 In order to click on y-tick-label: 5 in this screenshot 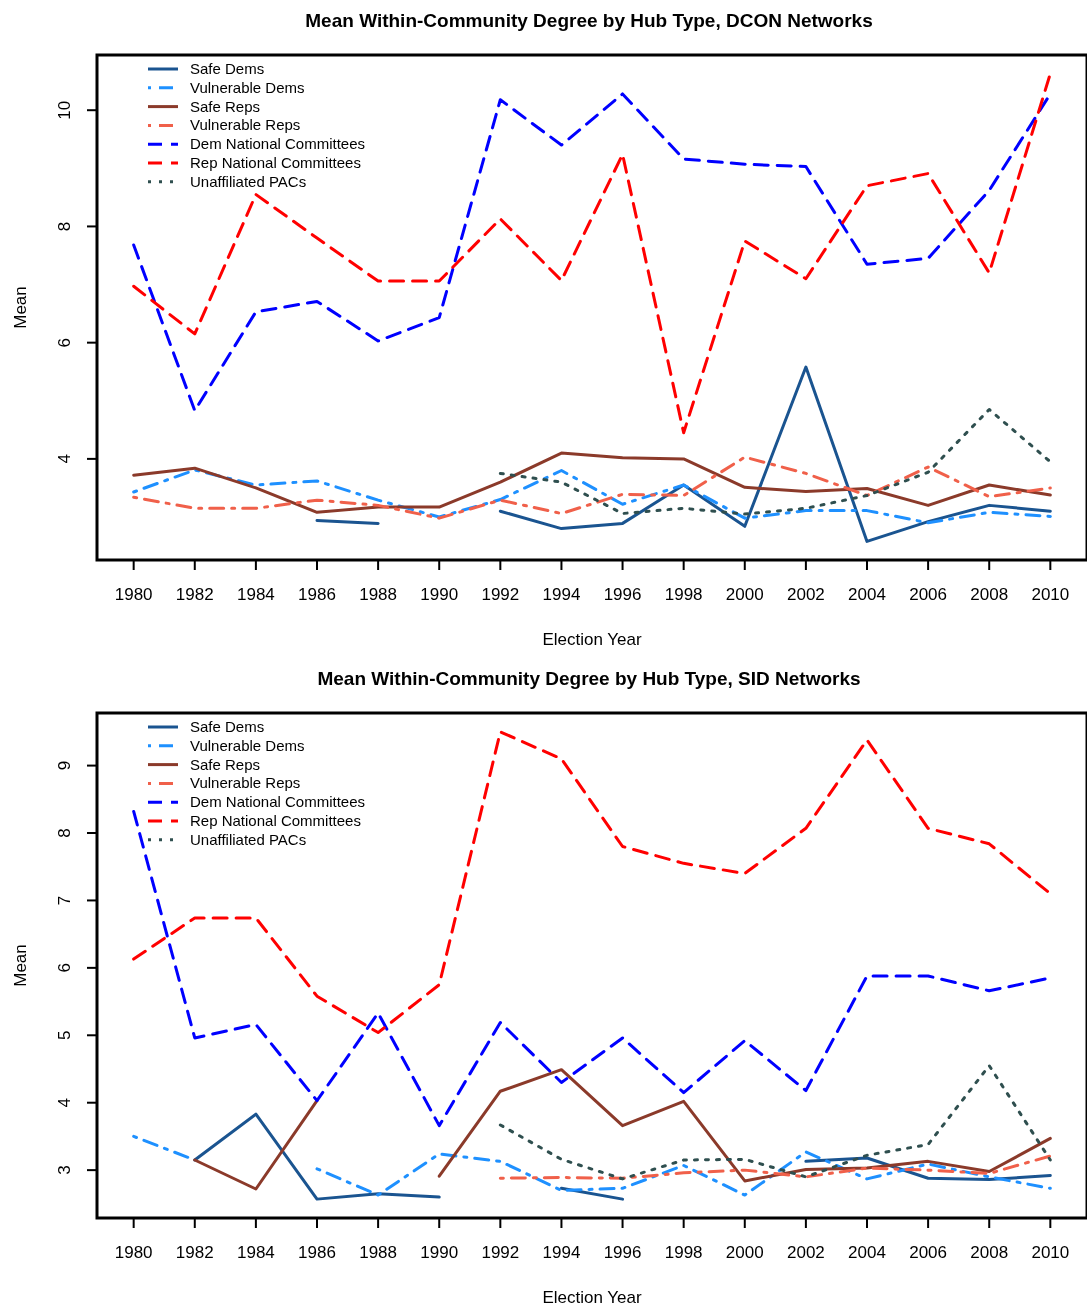, I will do `click(64, 1035)`.